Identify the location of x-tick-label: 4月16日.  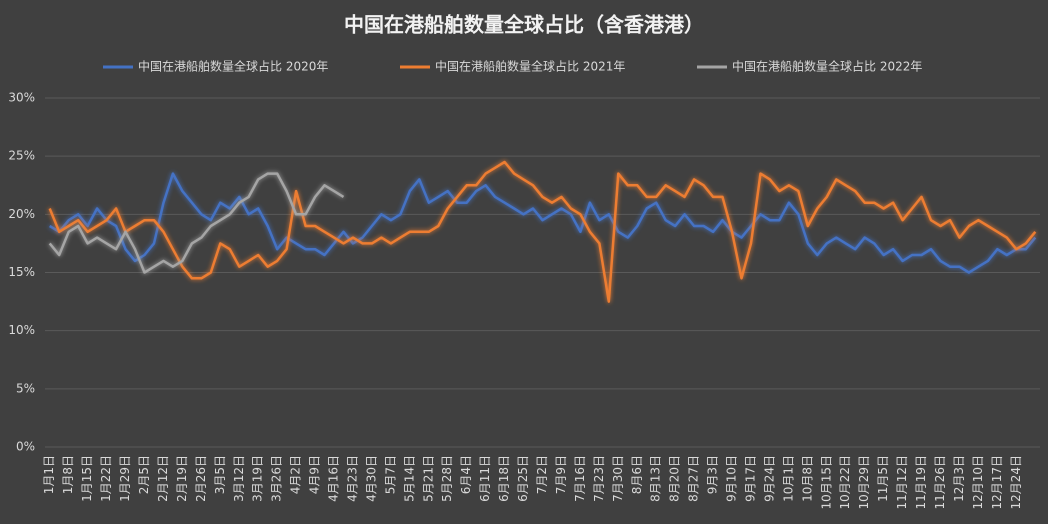
(334, 478).